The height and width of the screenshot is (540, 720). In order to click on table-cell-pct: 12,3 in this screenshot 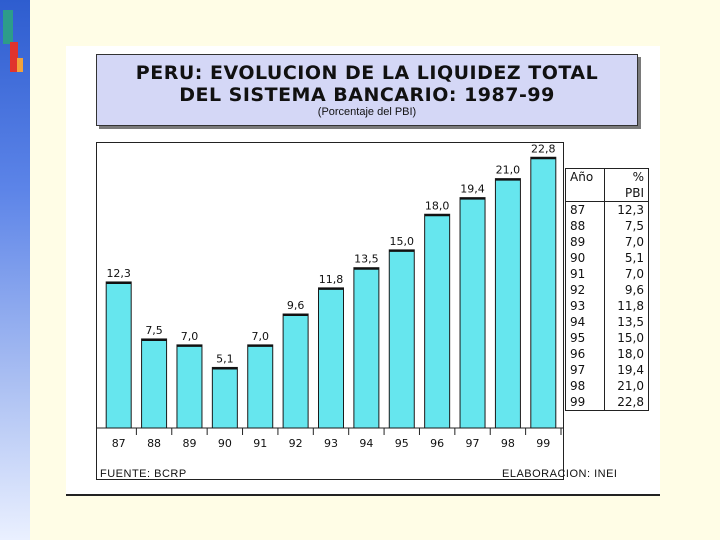, I will do `click(630, 210)`.